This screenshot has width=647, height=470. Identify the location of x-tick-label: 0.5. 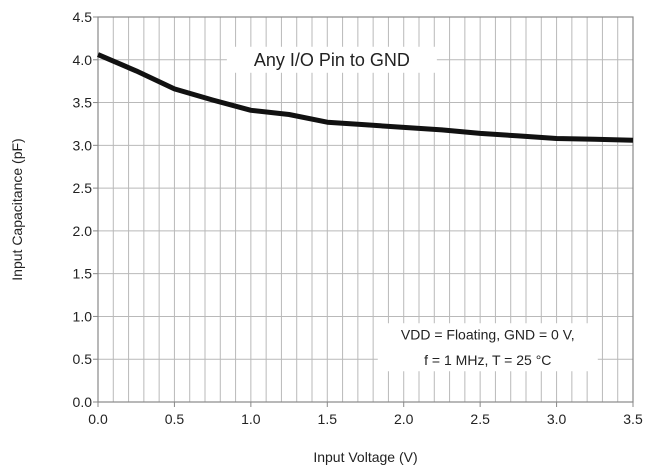
(175, 419).